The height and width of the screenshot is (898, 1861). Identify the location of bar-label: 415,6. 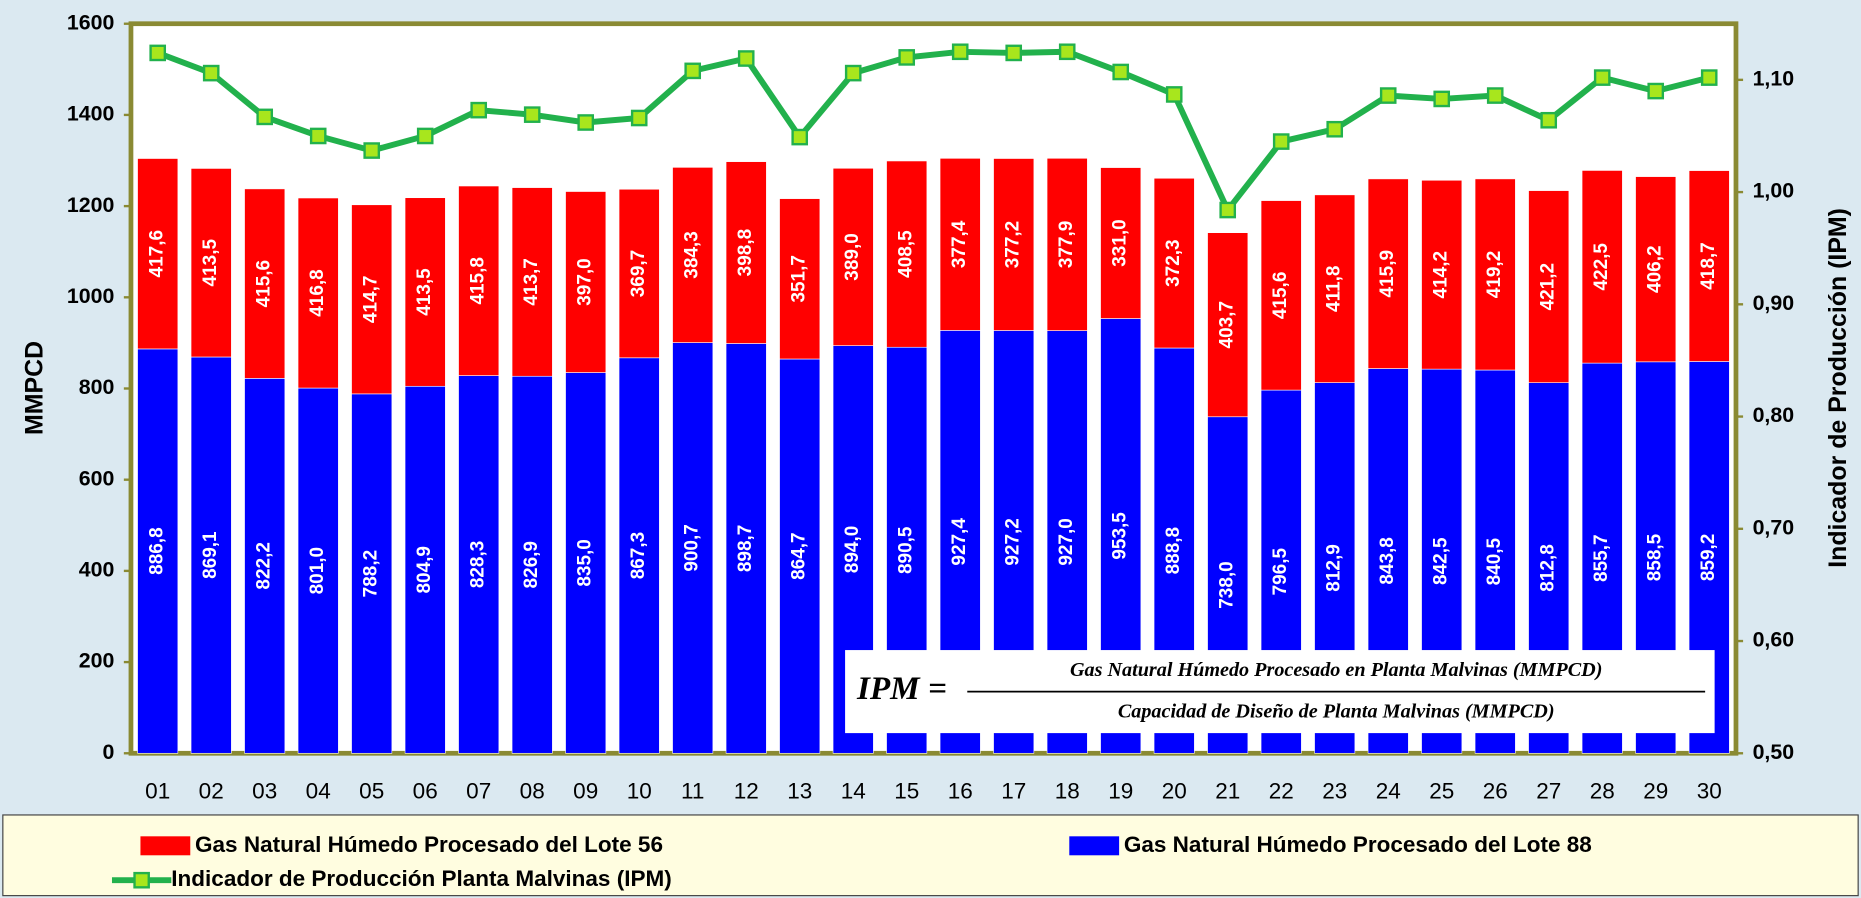
(264, 283).